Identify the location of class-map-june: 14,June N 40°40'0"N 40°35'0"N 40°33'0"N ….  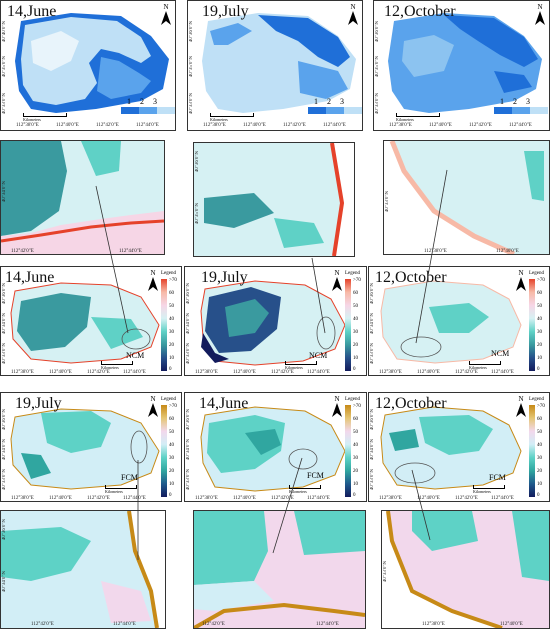
(88, 65).